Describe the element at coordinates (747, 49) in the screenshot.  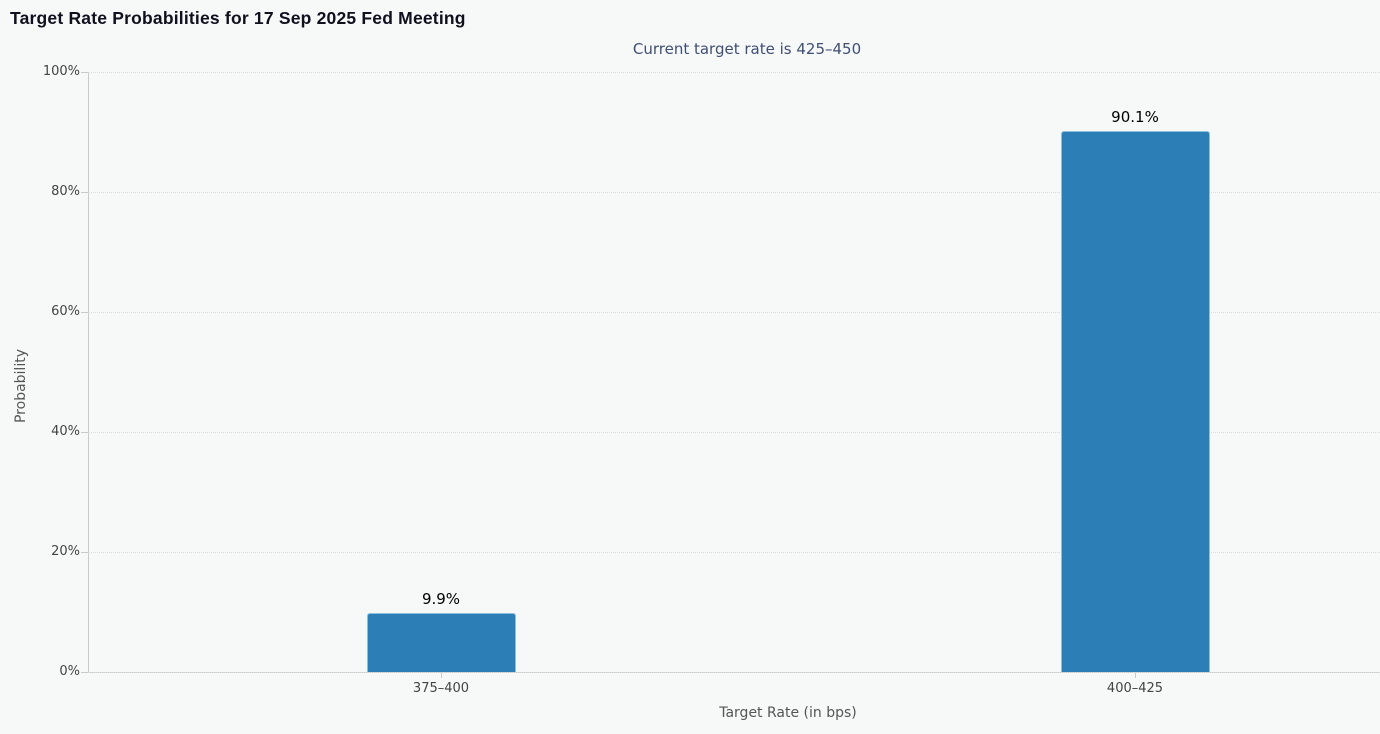
I see `chart-subtitle: Current target rate is 425–450` at that location.